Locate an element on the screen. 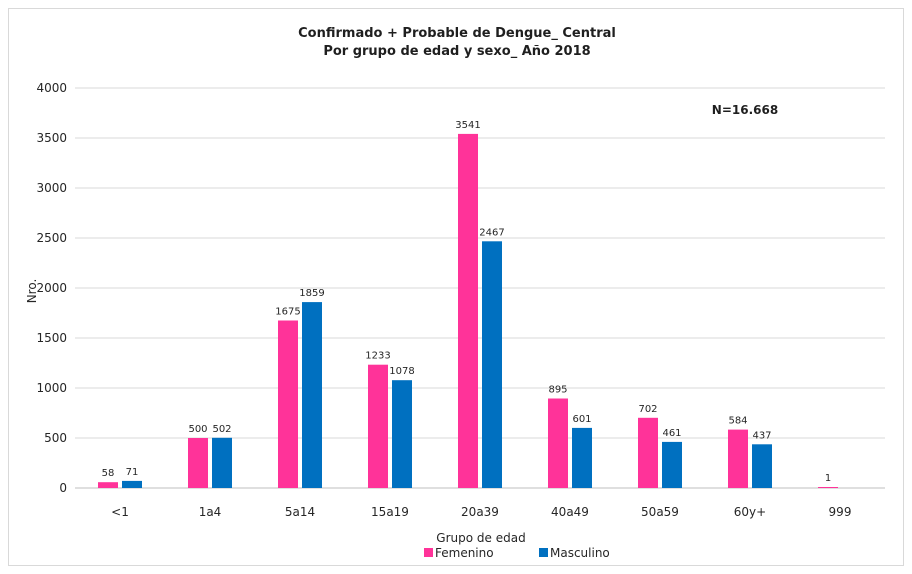  y-tick-label: 1500 is located at coordinates (51, 338).